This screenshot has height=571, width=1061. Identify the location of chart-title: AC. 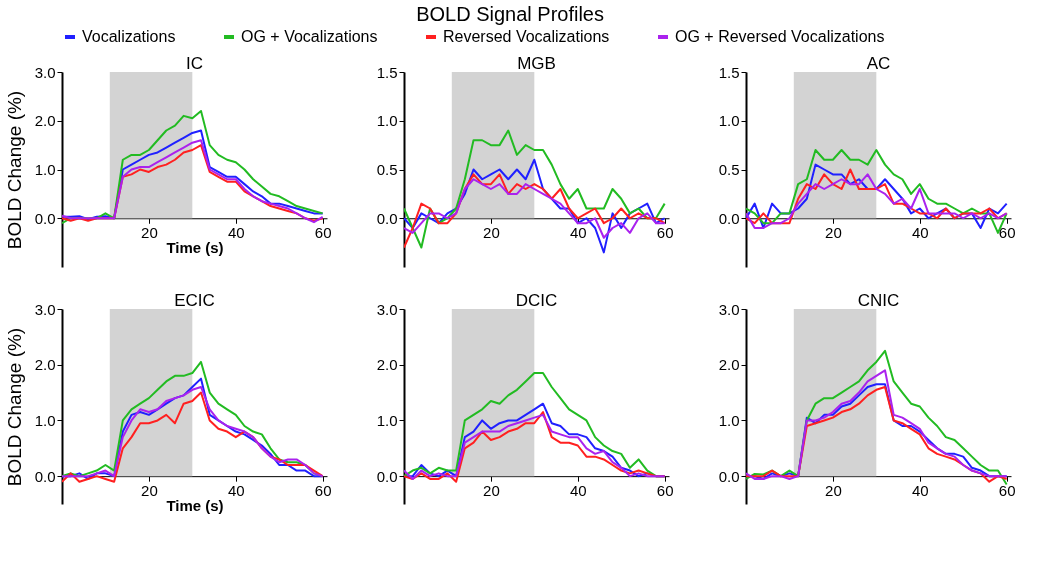
(878, 63).